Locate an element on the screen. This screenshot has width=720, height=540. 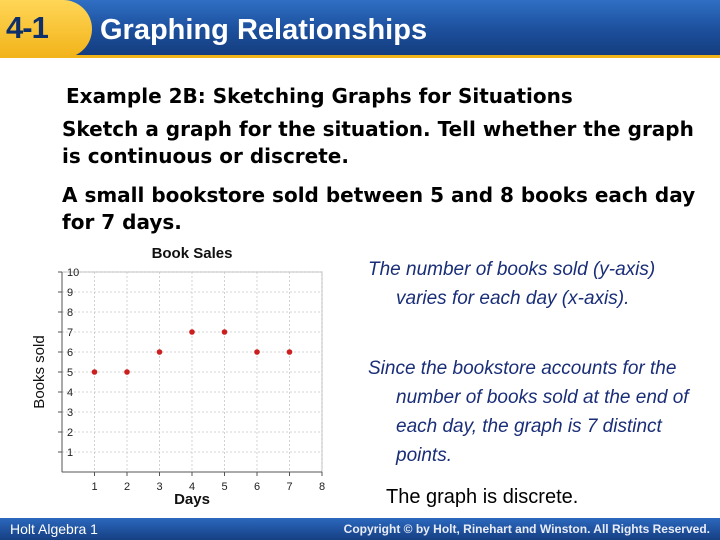
y-axis-label: Books sold is located at coordinates (39, 371).